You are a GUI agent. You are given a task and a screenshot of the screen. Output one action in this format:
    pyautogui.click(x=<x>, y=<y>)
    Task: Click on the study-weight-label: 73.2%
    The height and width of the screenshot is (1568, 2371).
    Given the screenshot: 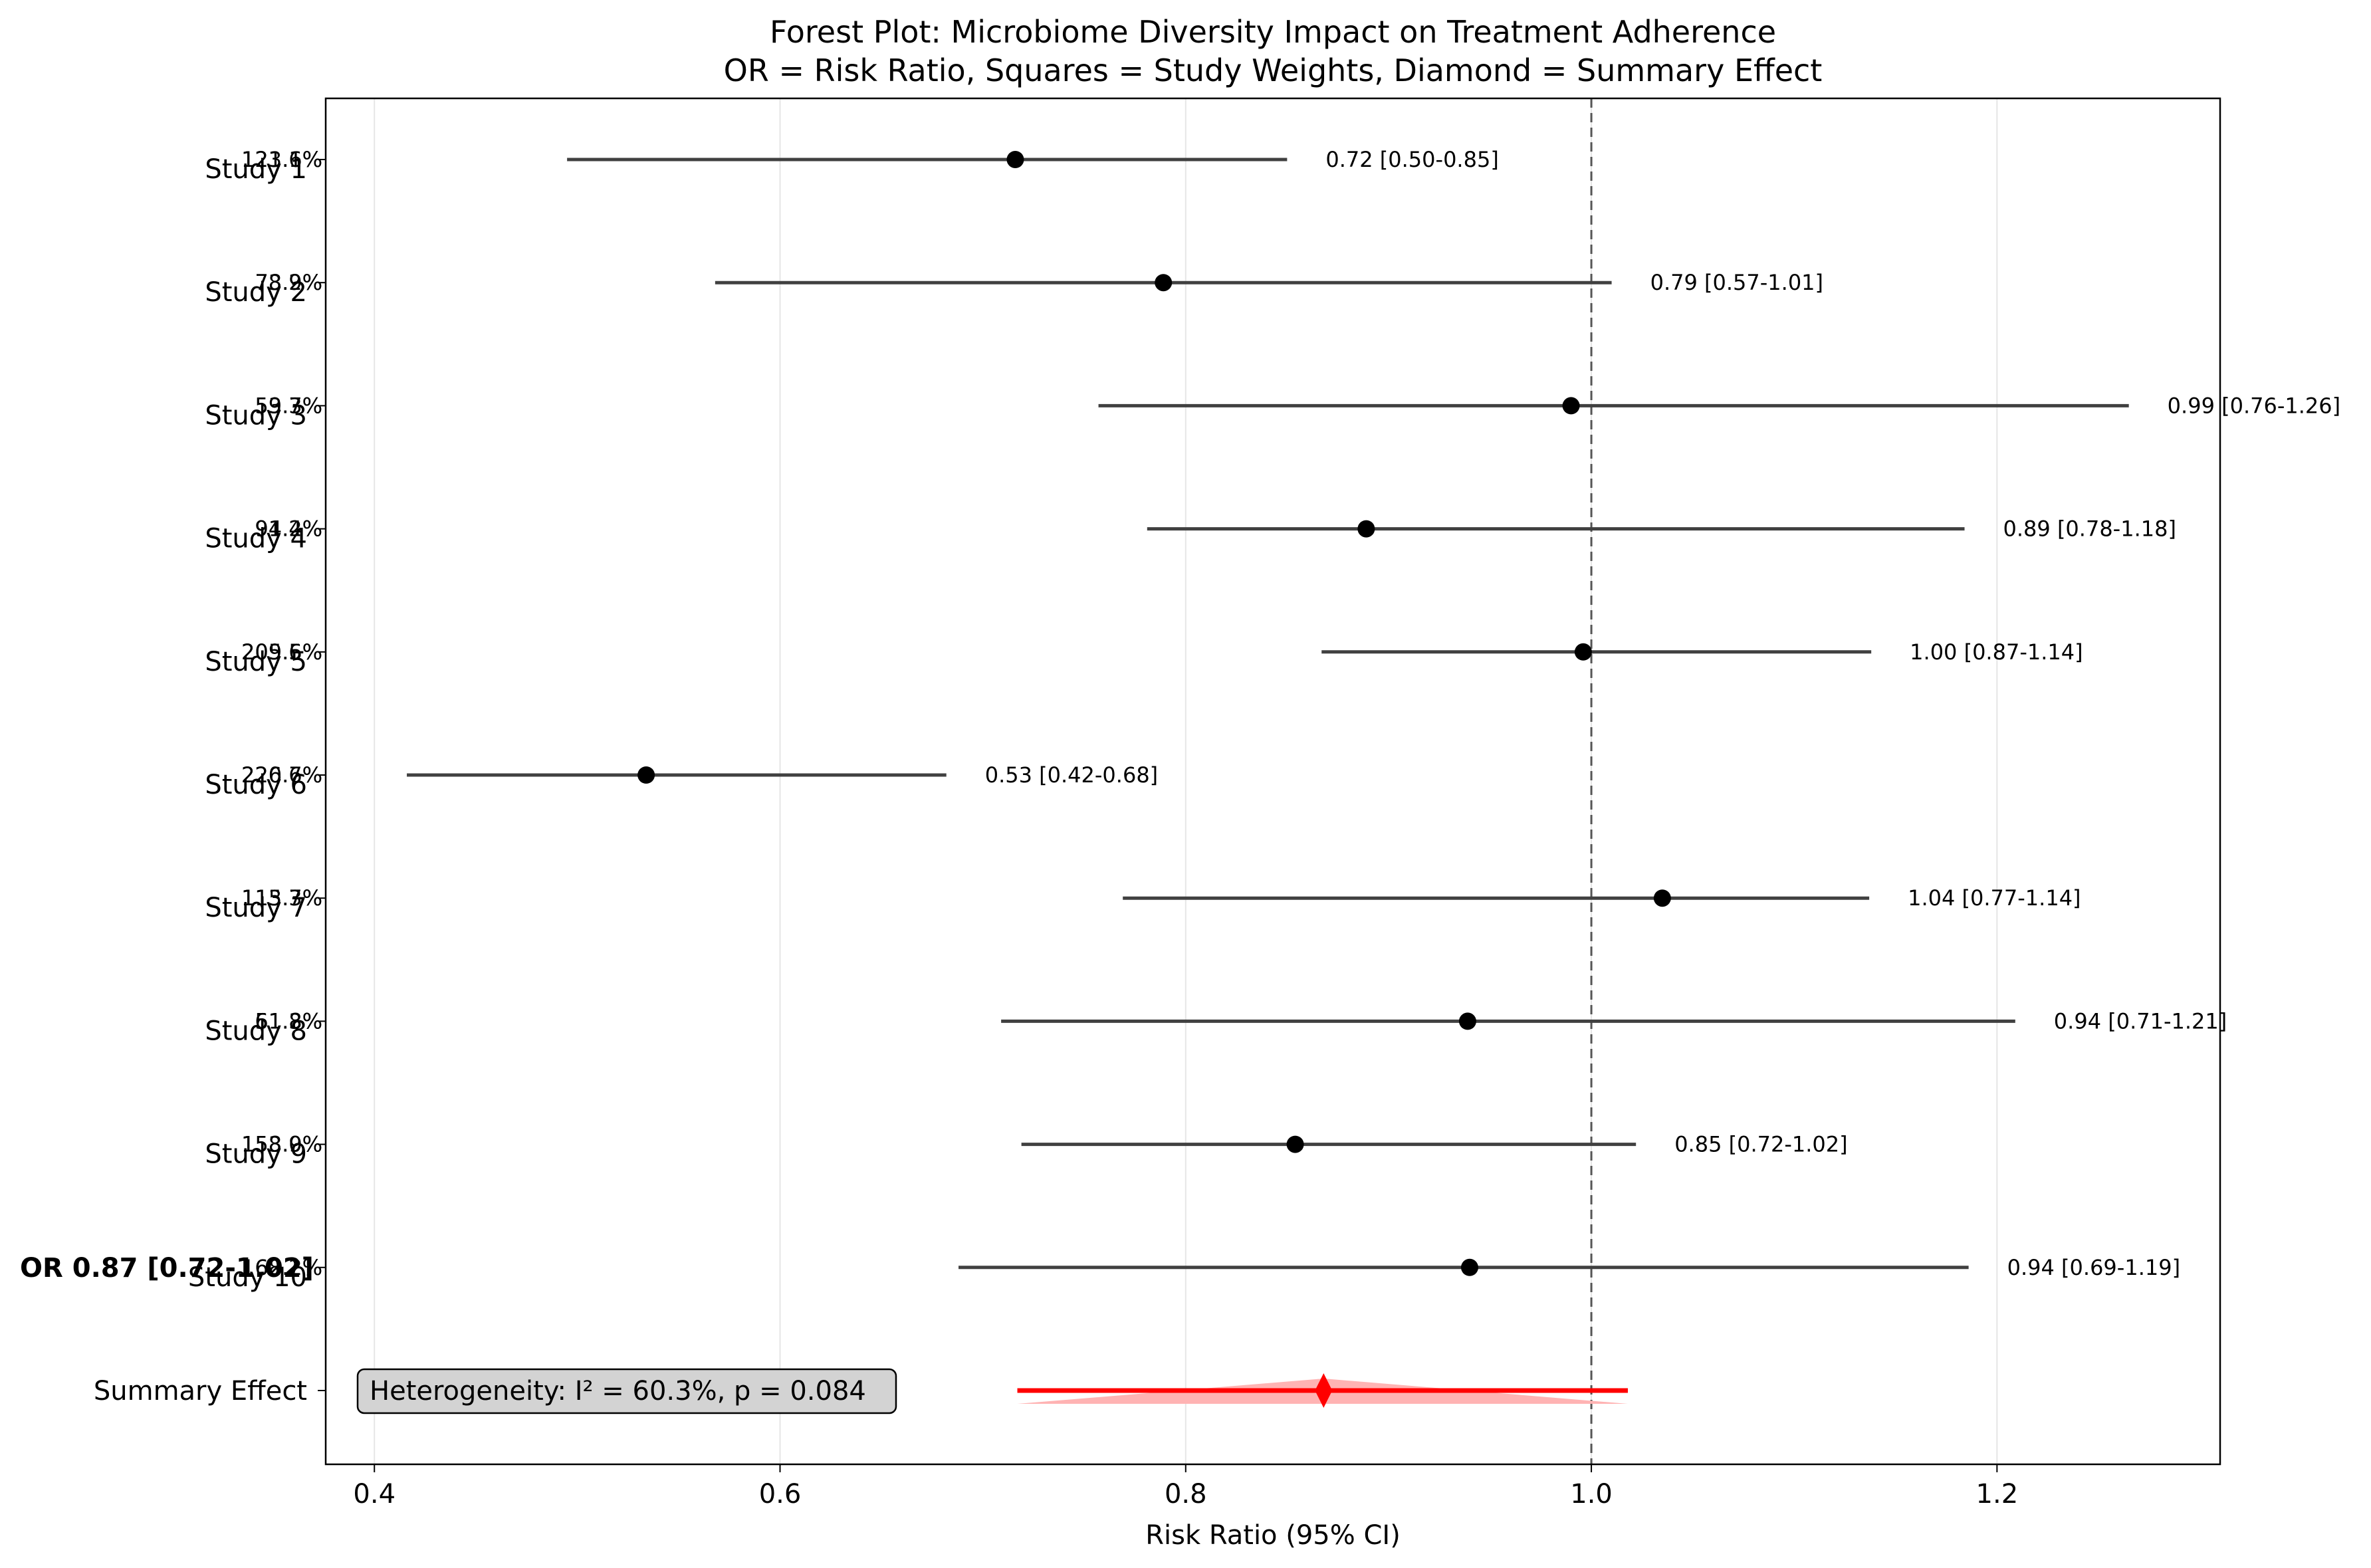 What is the action you would take?
    pyautogui.click(x=288, y=282)
    